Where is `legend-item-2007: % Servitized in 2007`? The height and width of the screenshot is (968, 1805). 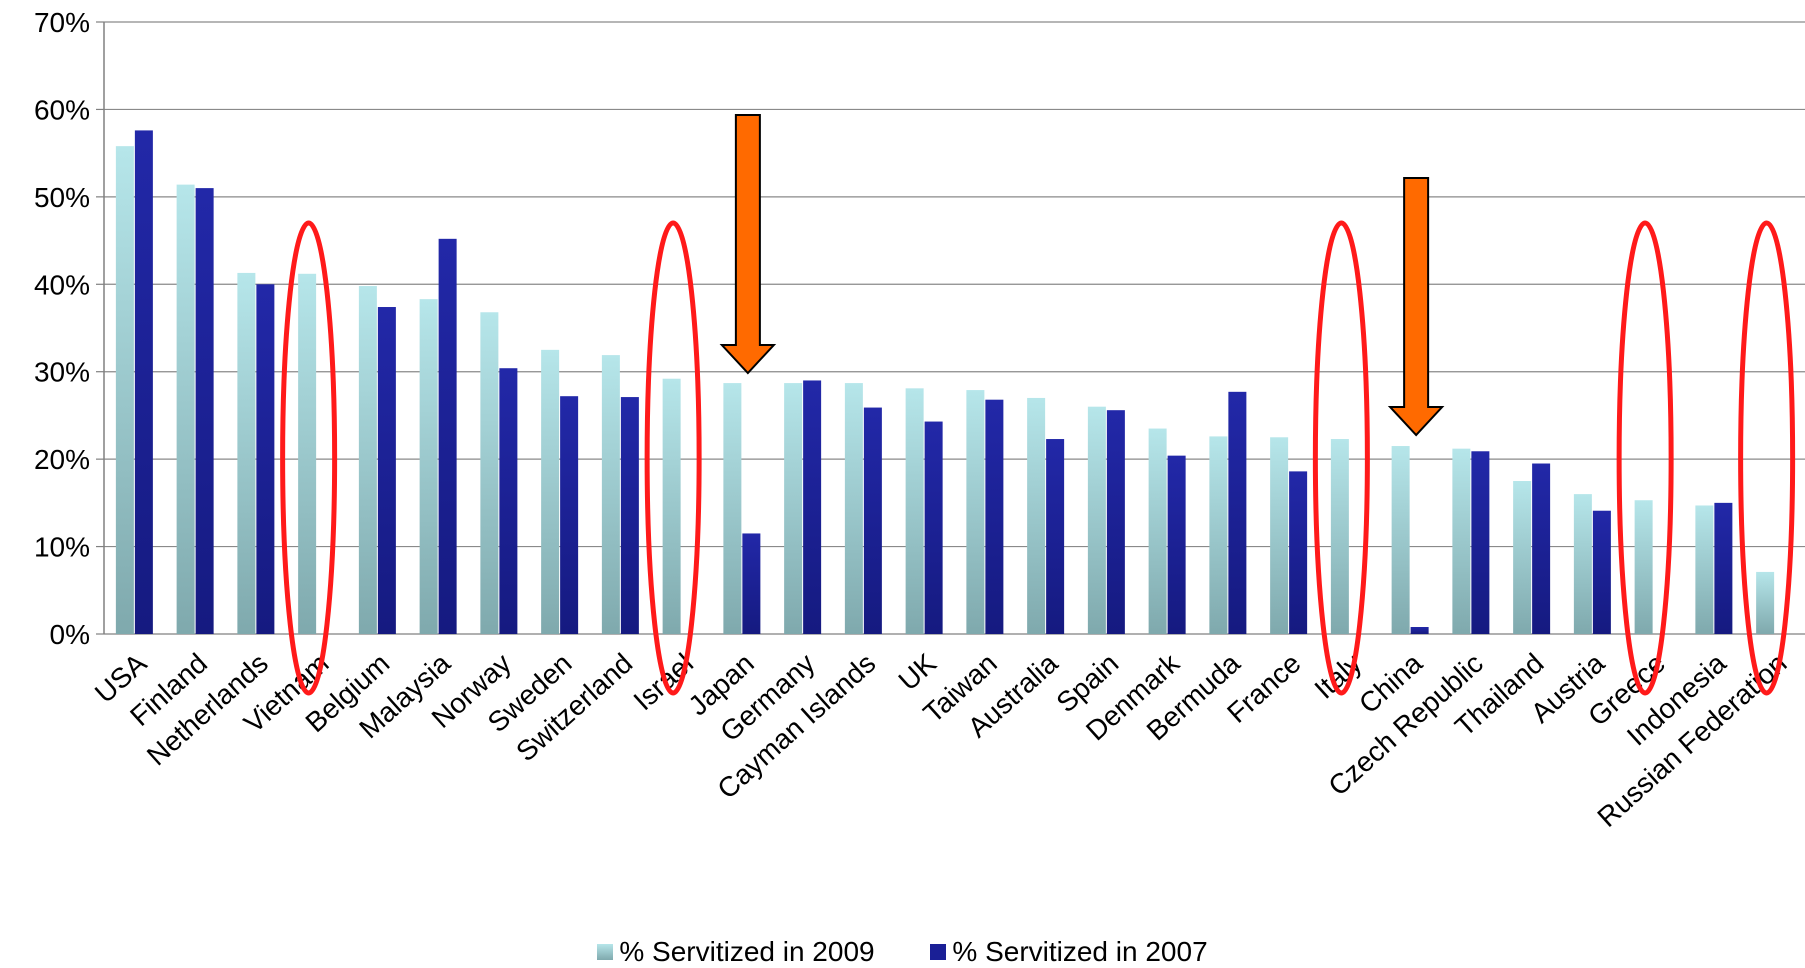 legend-item-2007: % Servitized in 2007 is located at coordinates (1069, 952).